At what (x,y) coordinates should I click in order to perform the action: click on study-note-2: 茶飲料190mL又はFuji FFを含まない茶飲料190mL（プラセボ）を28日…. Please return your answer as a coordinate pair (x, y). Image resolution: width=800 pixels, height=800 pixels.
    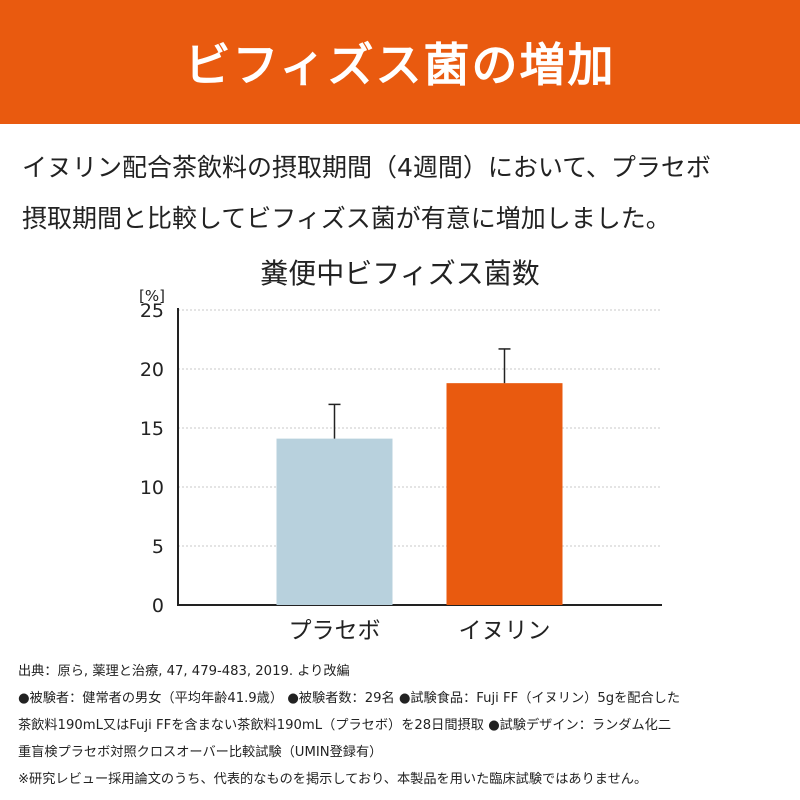
    Looking at the image, I should click on (345, 725).